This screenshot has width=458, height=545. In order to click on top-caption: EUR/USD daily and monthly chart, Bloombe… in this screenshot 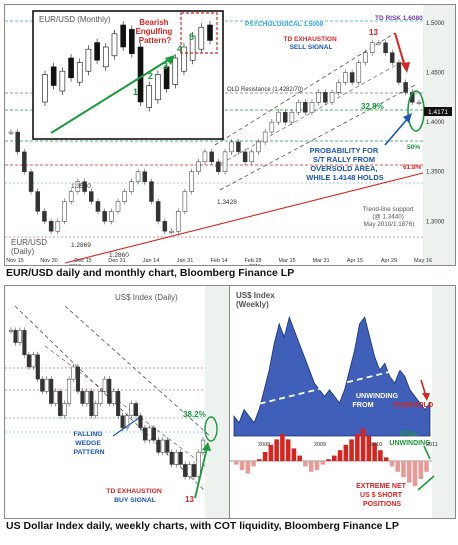, I will do `click(150, 273)`.